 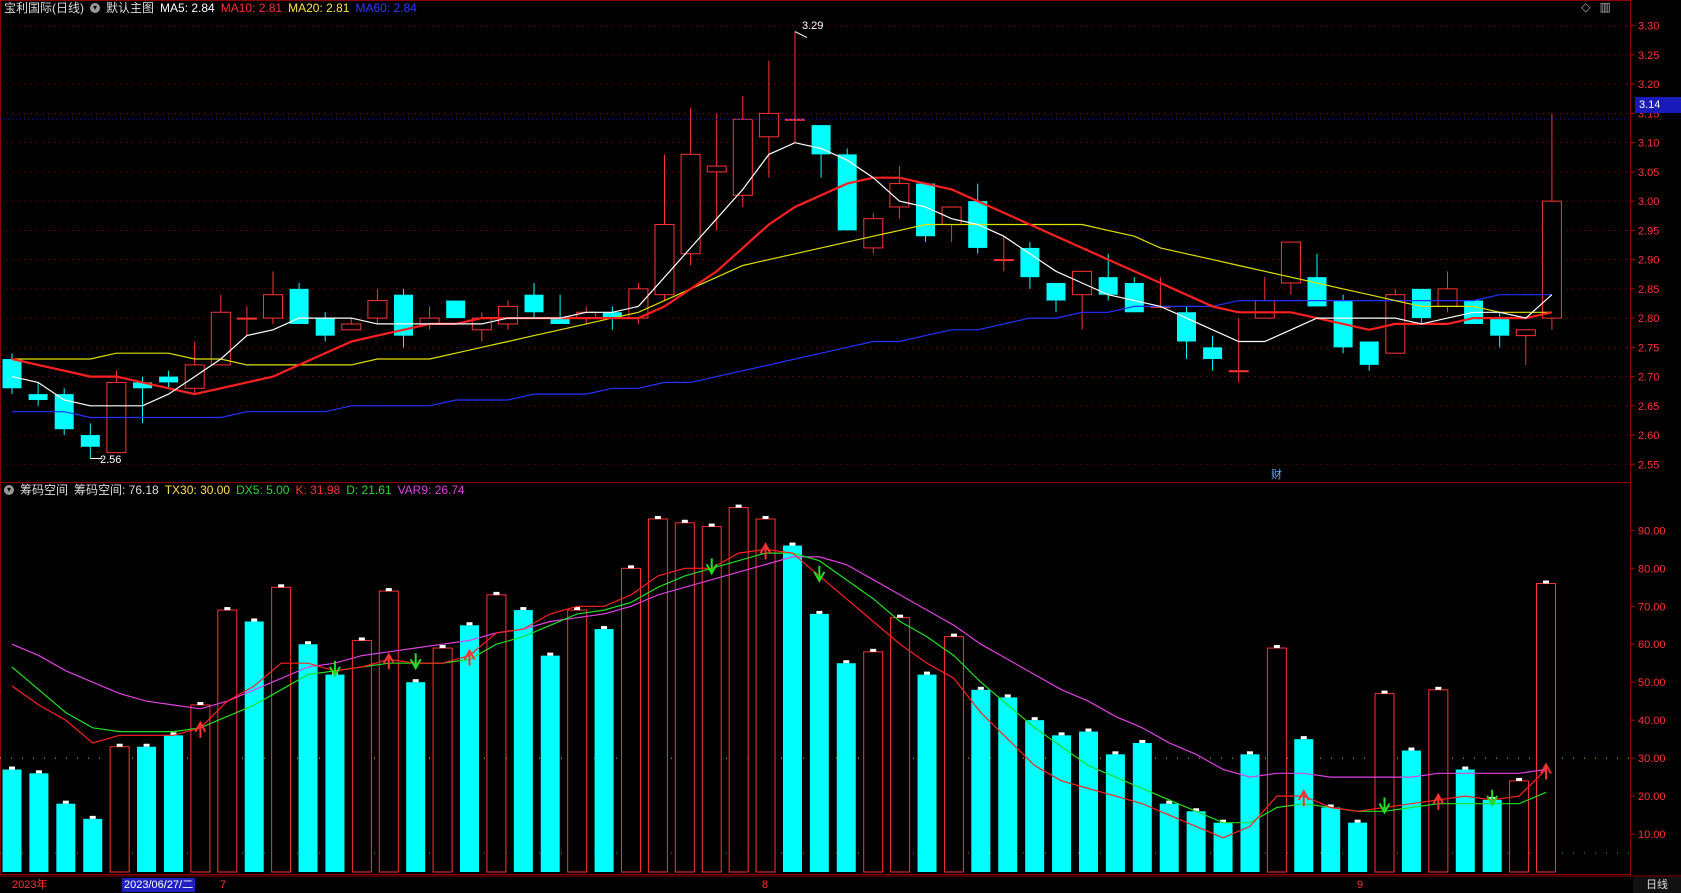 I want to click on main-ytick-label: 2.80, so click(x=1648, y=319).